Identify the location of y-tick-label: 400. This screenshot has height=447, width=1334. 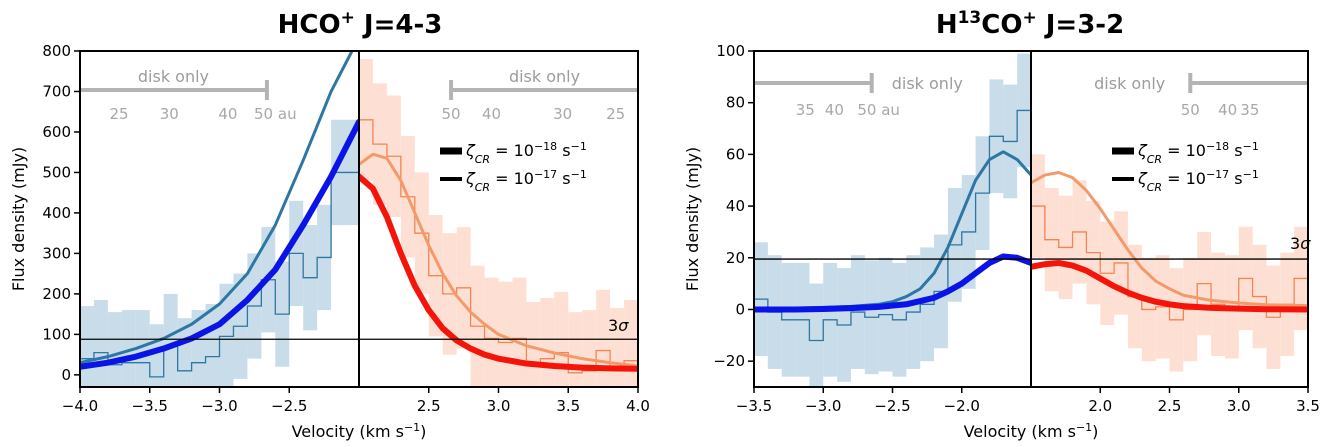
(56, 213).